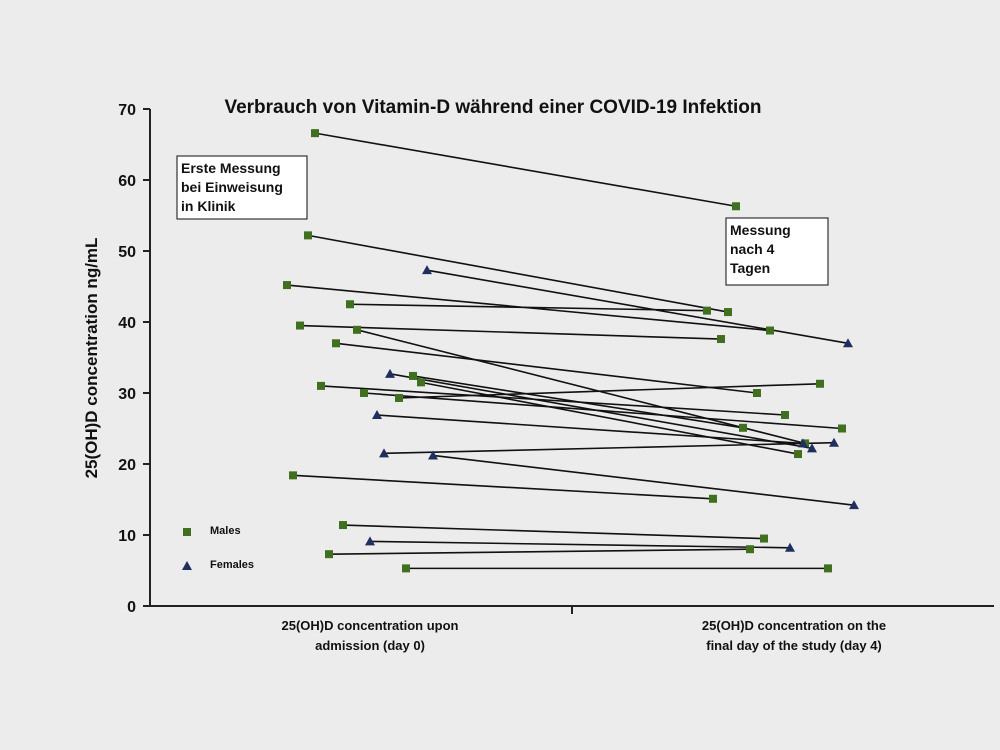  What do you see at coordinates (750, 268) in the screenshot?
I see `annotation-text: Tagen` at bounding box center [750, 268].